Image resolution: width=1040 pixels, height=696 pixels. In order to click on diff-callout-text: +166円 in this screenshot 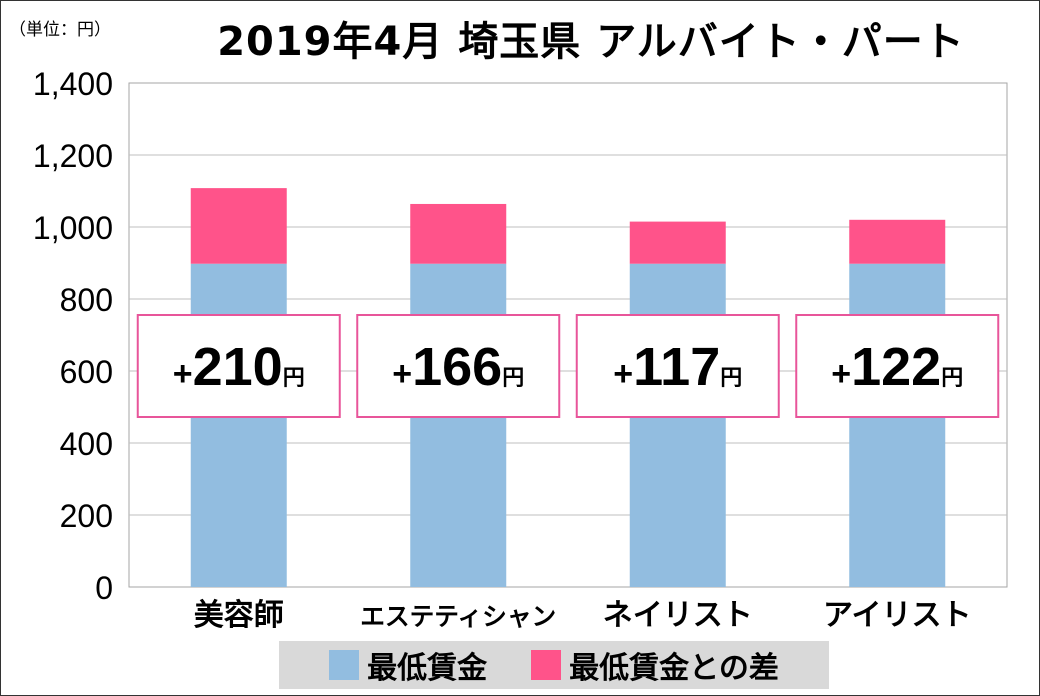, I will do `click(458, 367)`.